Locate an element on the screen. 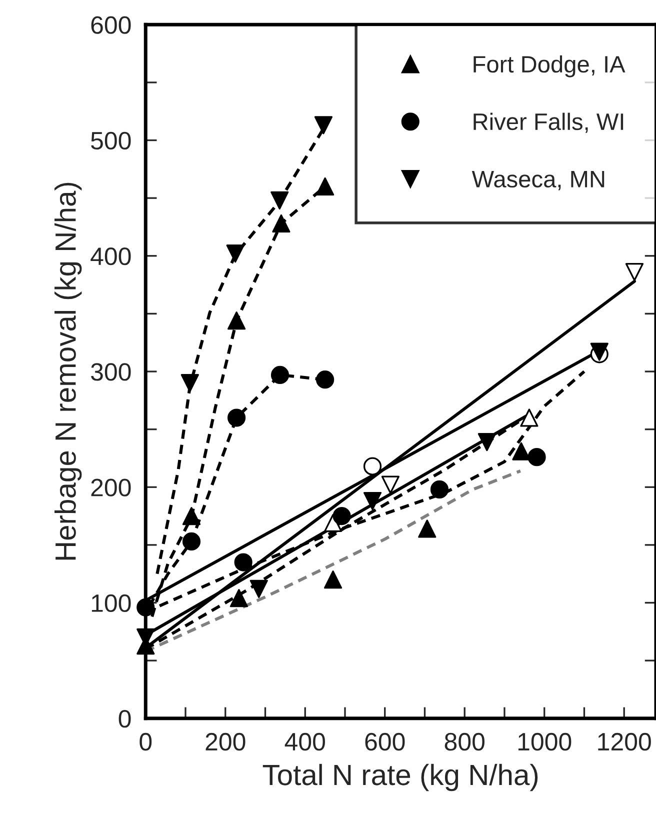  x-tick-label: 0 is located at coordinates (146, 741).